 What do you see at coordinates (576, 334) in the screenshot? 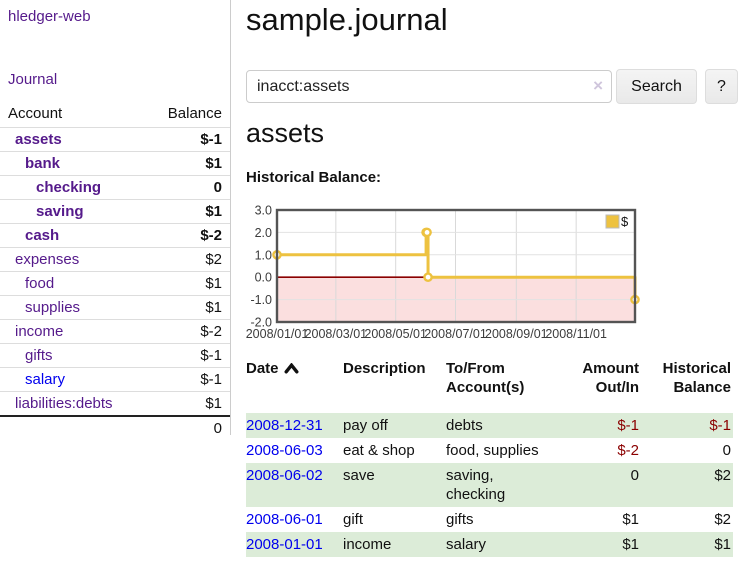
I see `x-tick-label: 2008/11/01` at bounding box center [576, 334].